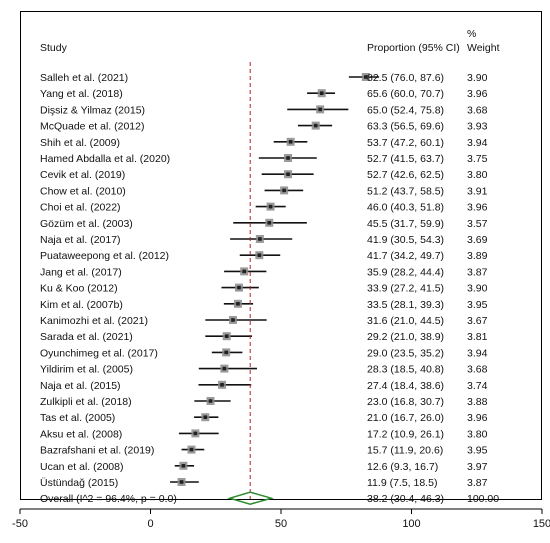 The height and width of the screenshot is (543, 550). Describe the element at coordinates (483, 499) in the screenshot. I see `overall-weight-text: 100.00` at that location.